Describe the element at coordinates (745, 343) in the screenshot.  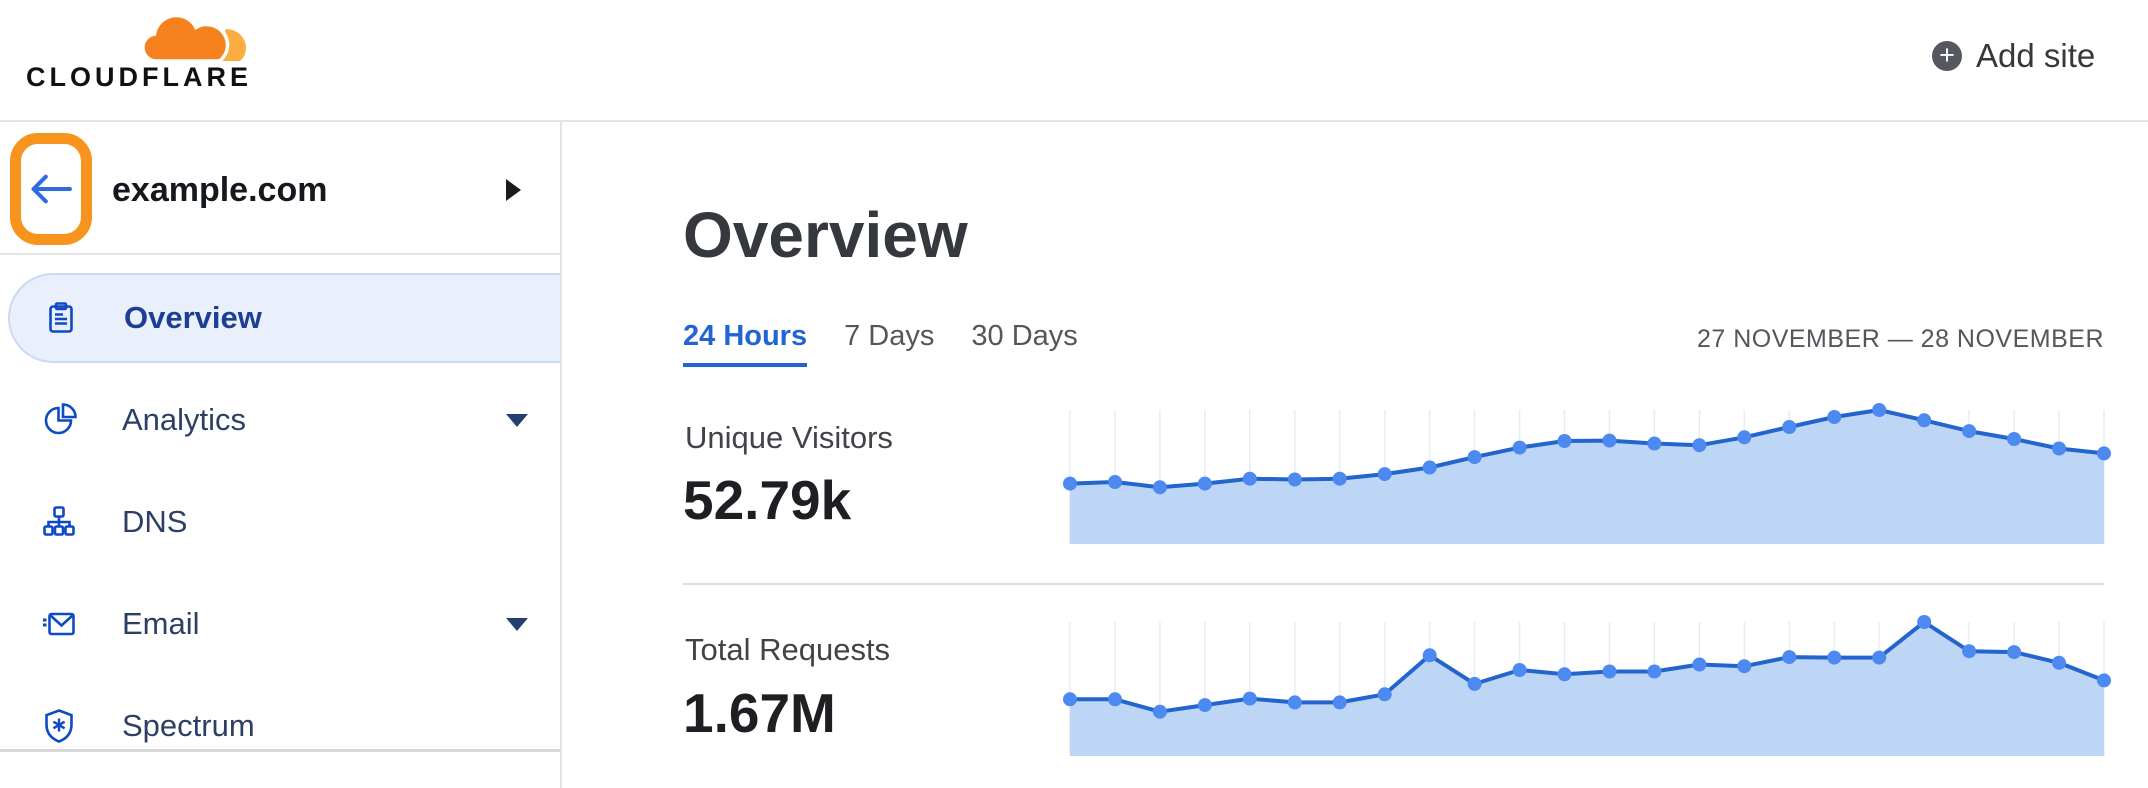
I see `tab-24-hours: 24 Hours` at that location.